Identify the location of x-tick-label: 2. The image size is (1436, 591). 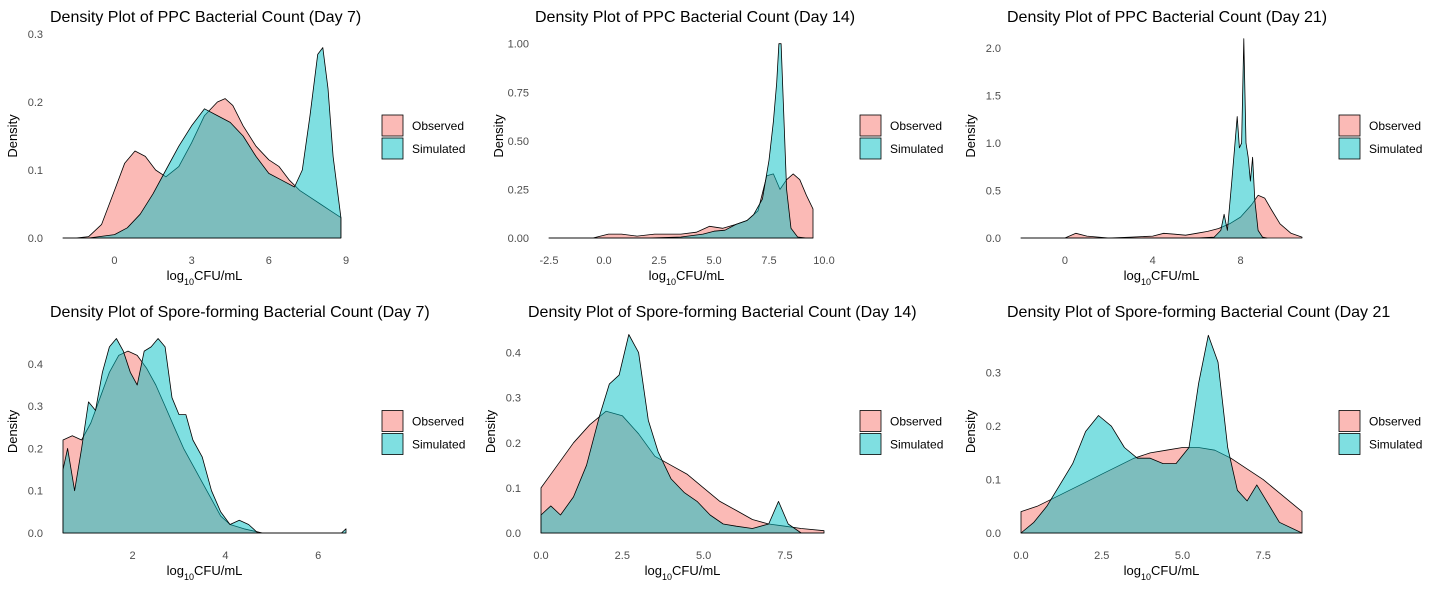
(133, 556).